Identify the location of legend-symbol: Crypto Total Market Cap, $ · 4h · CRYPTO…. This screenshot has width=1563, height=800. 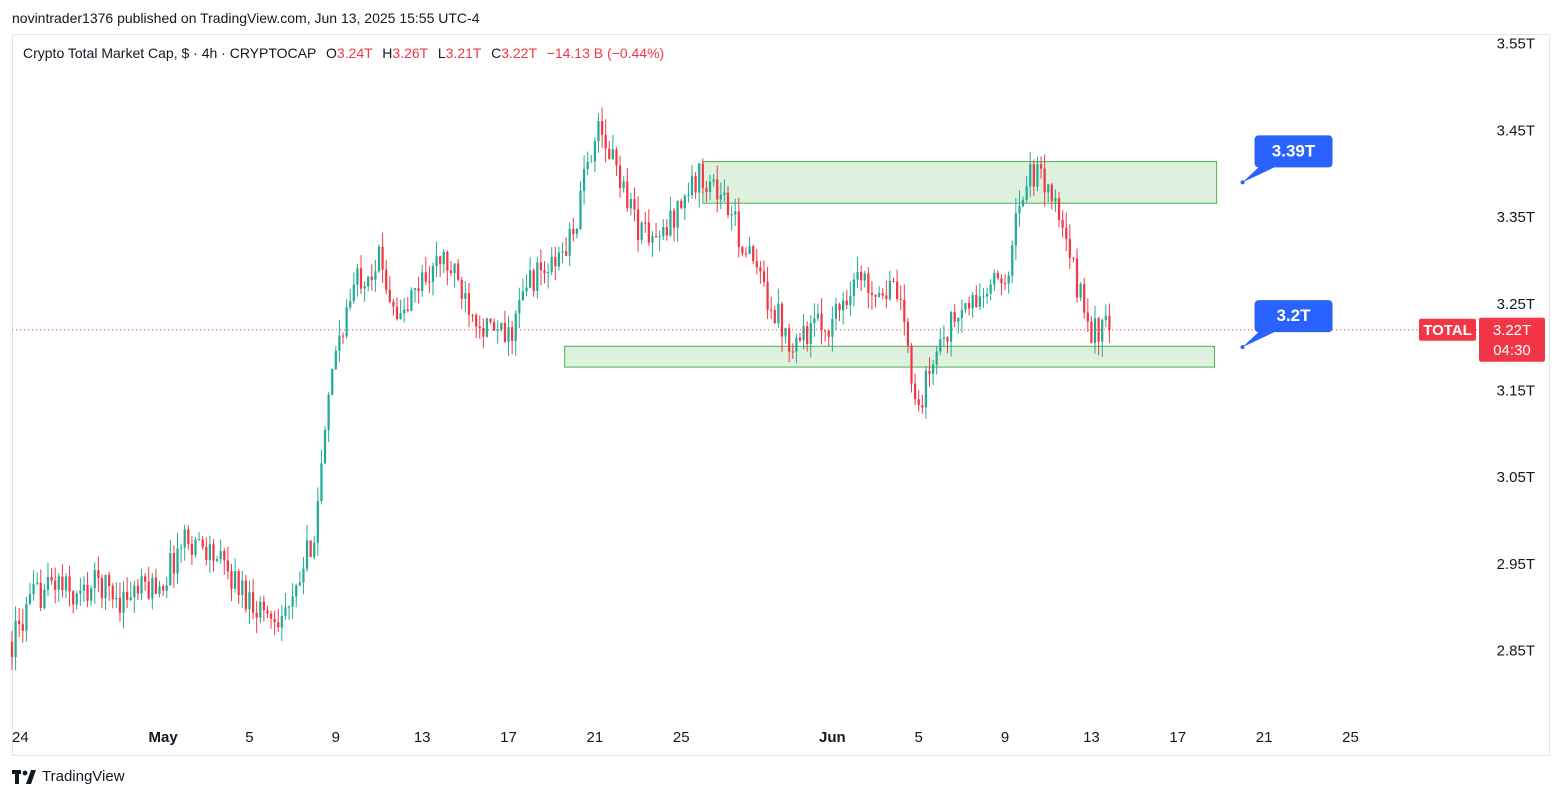
(170, 53).